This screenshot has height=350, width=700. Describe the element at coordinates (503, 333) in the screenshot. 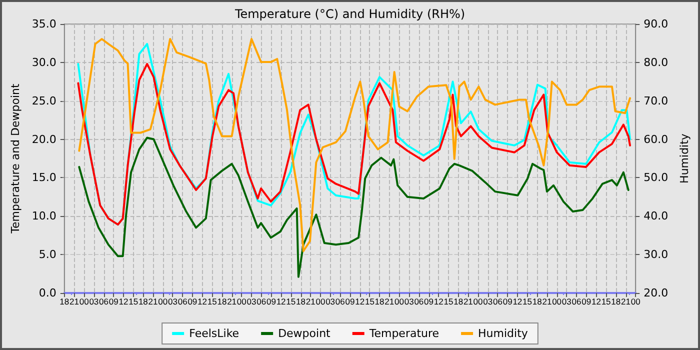

I see `legend-label: Humidity` at that location.